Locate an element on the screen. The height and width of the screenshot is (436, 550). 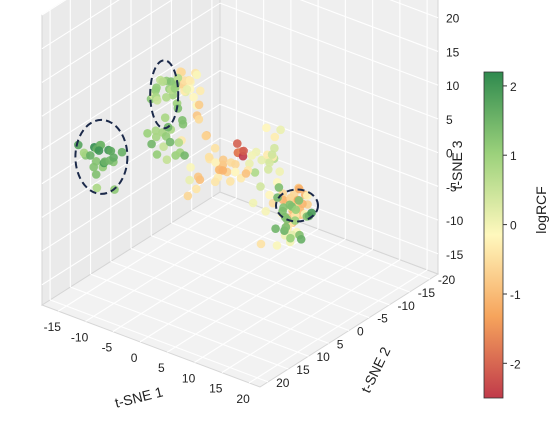
z-tick-label: 15 is located at coordinates (453, 52).